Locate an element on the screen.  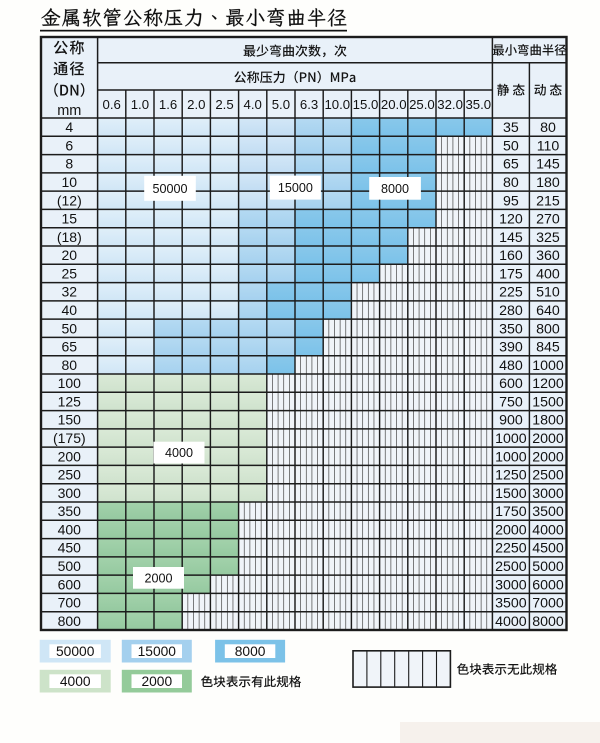
svg-text: 100 is located at coordinates (70, 383).